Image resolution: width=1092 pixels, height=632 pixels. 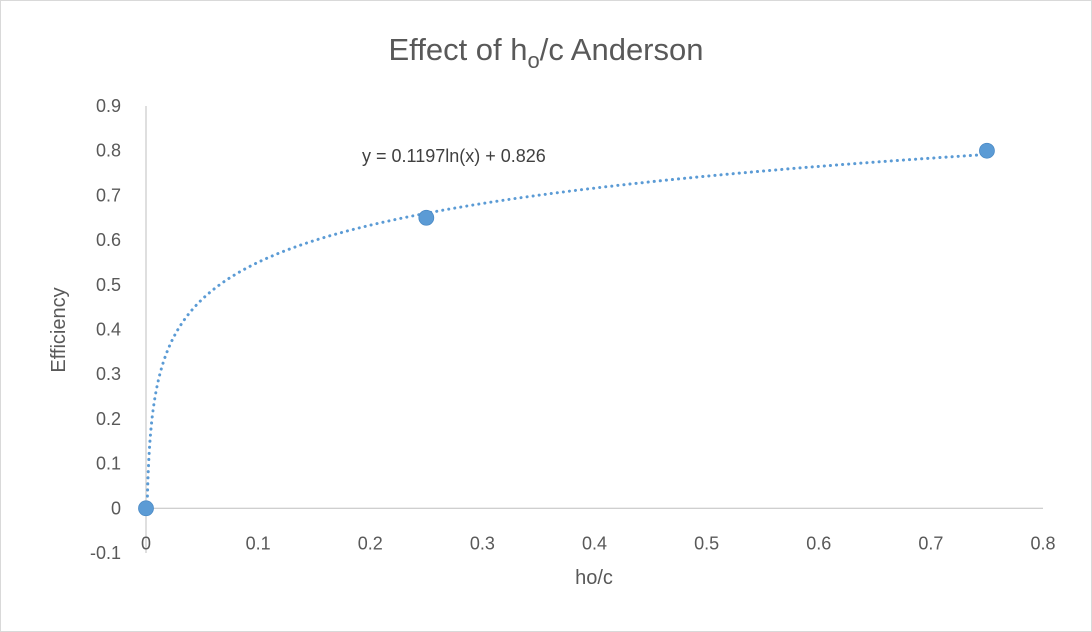 What do you see at coordinates (454, 156) in the screenshot?
I see `trendline-equation: y = 0.1197ln(x) + 0.826` at bounding box center [454, 156].